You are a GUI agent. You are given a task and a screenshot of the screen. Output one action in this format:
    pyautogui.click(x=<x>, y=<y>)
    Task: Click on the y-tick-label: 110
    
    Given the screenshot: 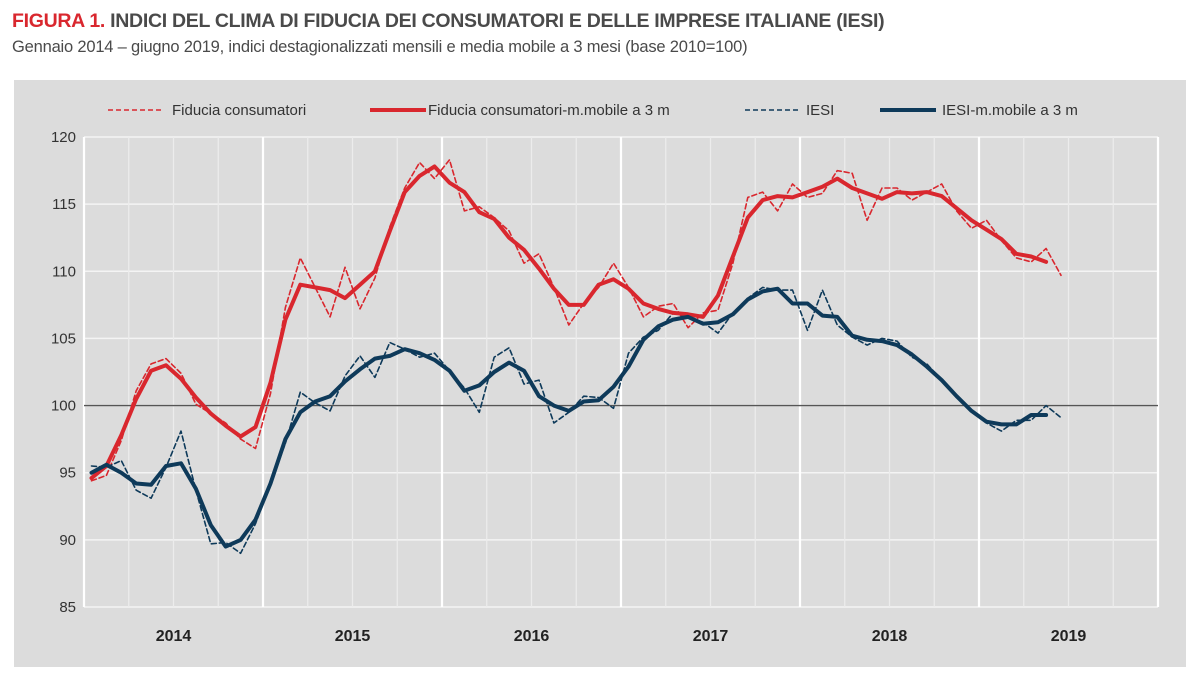 What is the action you would take?
    pyautogui.click(x=64, y=271)
    